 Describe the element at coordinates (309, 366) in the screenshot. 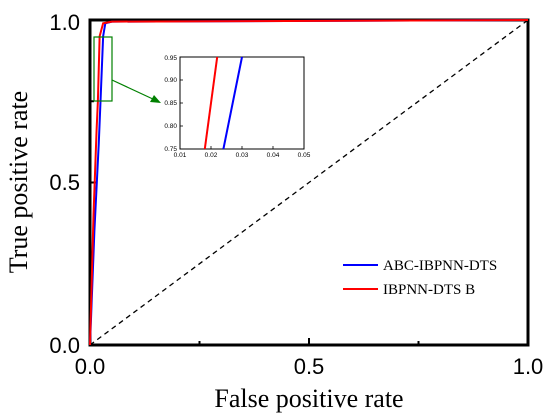

I see `x-tick-label-0-5: 0.5` at that location.